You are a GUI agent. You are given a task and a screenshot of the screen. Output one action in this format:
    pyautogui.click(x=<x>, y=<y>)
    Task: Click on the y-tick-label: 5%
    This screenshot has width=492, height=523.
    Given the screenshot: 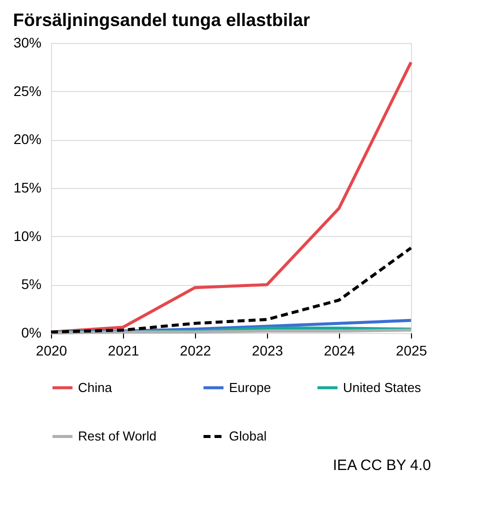 What is the action you would take?
    pyautogui.click(x=31, y=284)
    